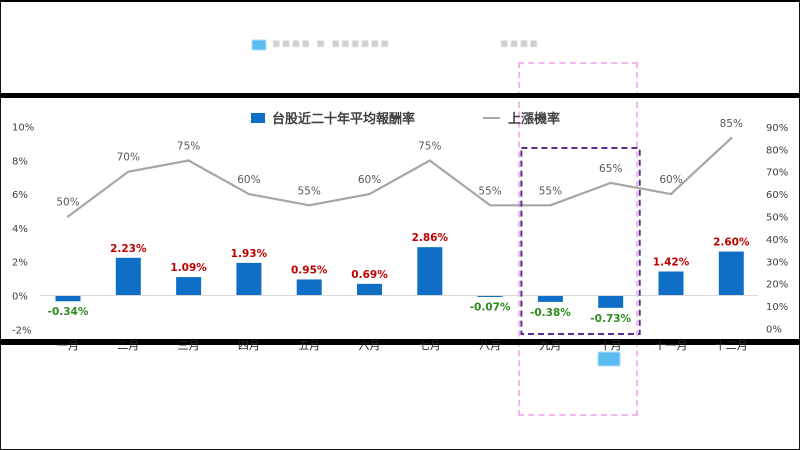  Describe the element at coordinates (249, 254) in the screenshot. I see `bar-data-label: 1.93%` at that location.